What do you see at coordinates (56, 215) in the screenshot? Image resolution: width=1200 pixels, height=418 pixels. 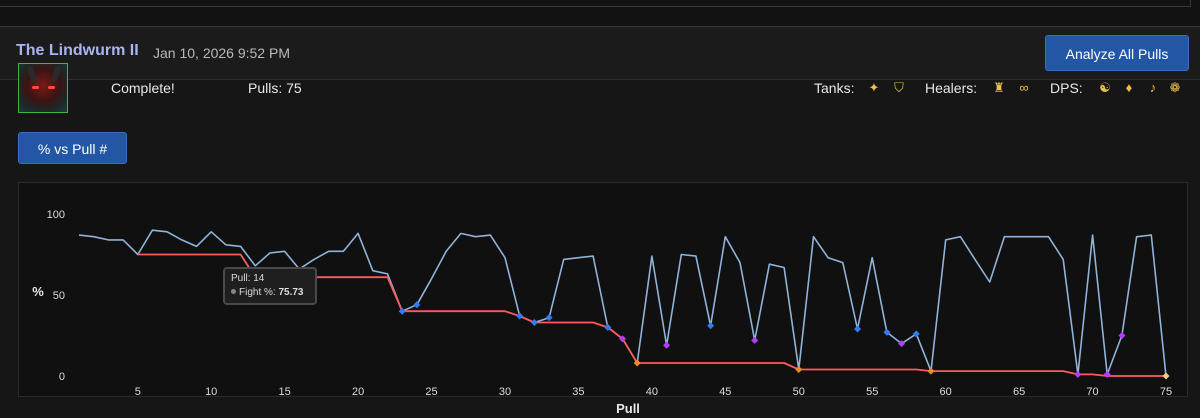 I see `y-tick-label: 100` at bounding box center [56, 215].